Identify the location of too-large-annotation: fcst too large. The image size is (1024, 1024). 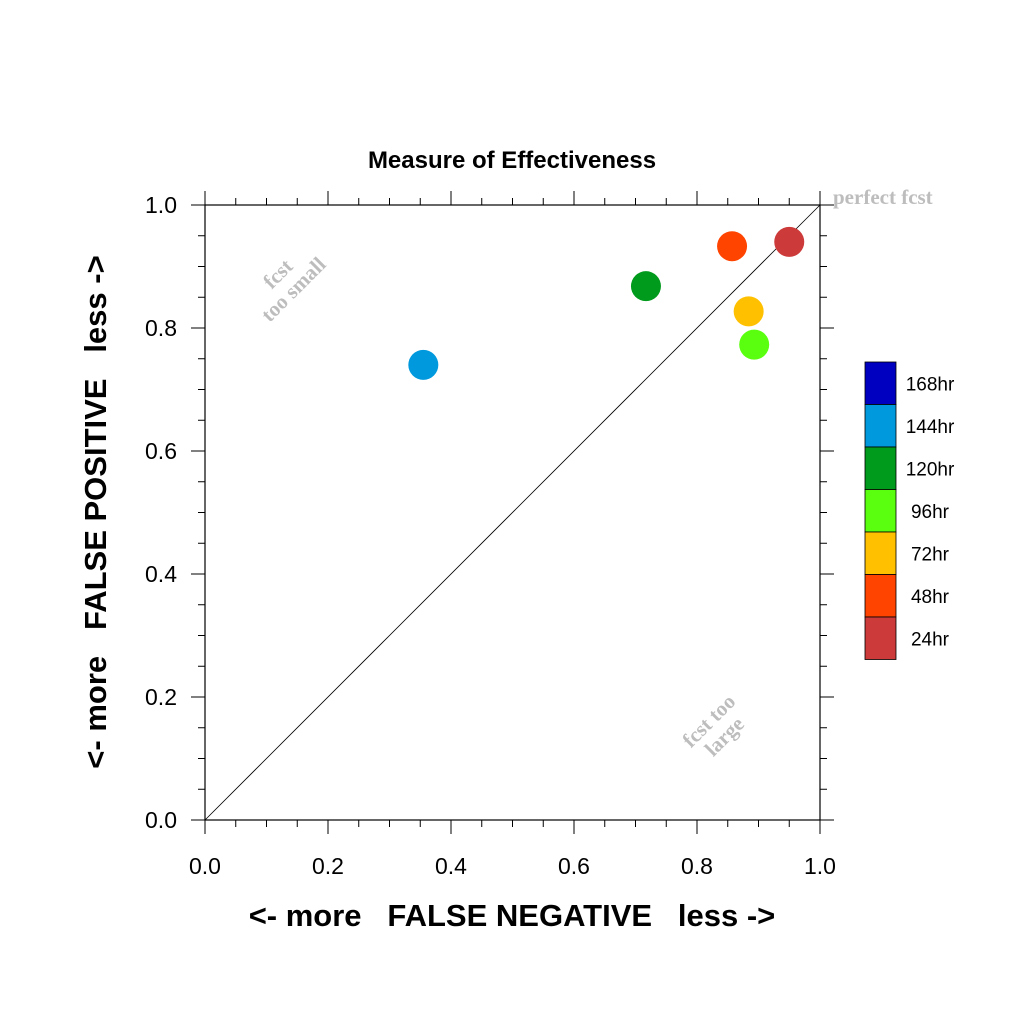
(712, 724).